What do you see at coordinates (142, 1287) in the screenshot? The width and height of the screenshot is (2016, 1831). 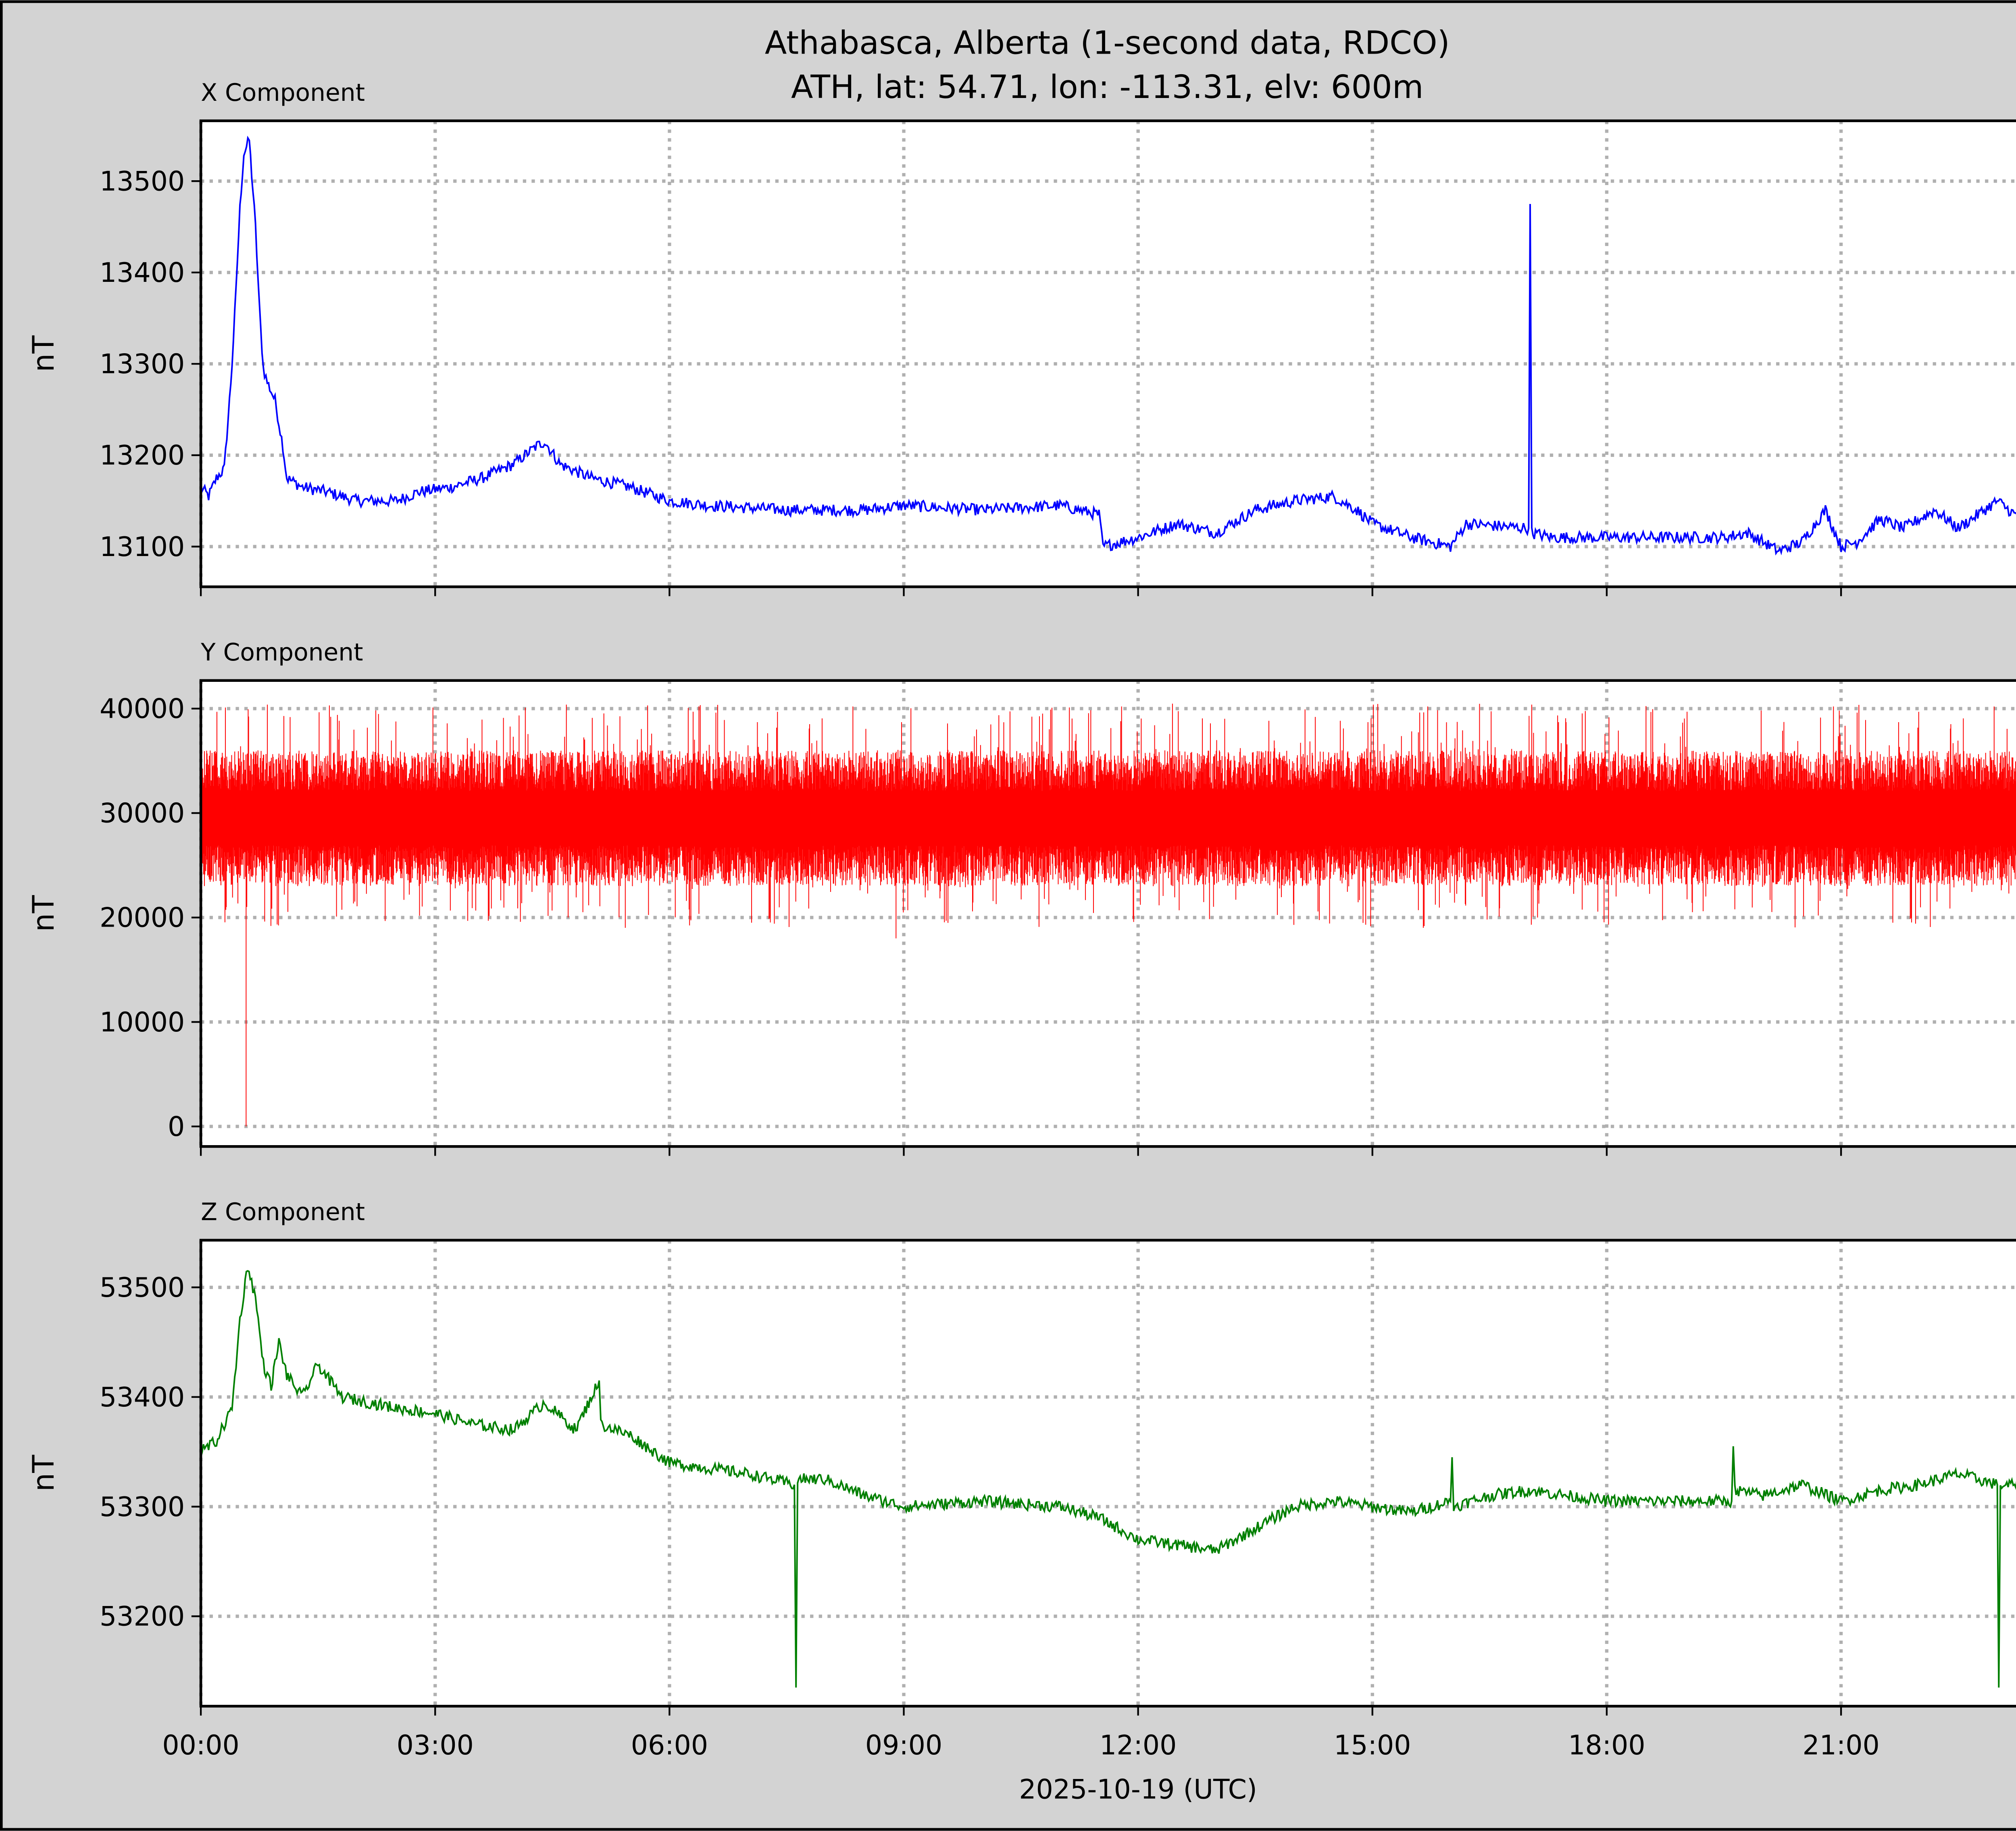 I see `y-tick-label: 53500` at bounding box center [142, 1287].